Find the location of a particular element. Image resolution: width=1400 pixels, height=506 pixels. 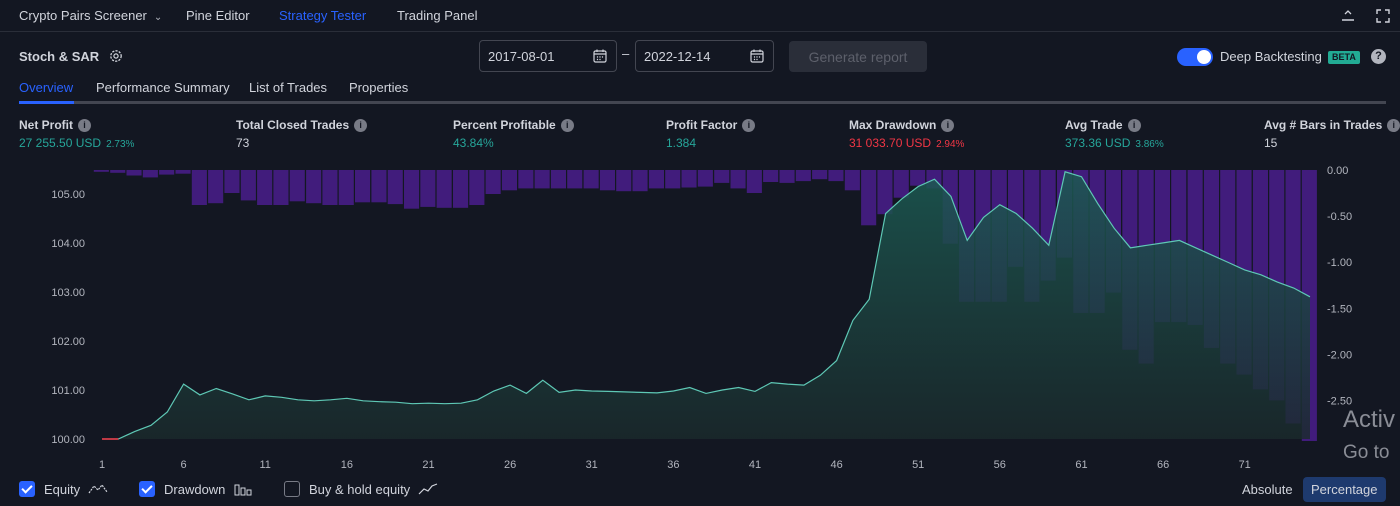

metric-percent-profitable: Percent Profitable i 43.84% is located at coordinates (513, 134).